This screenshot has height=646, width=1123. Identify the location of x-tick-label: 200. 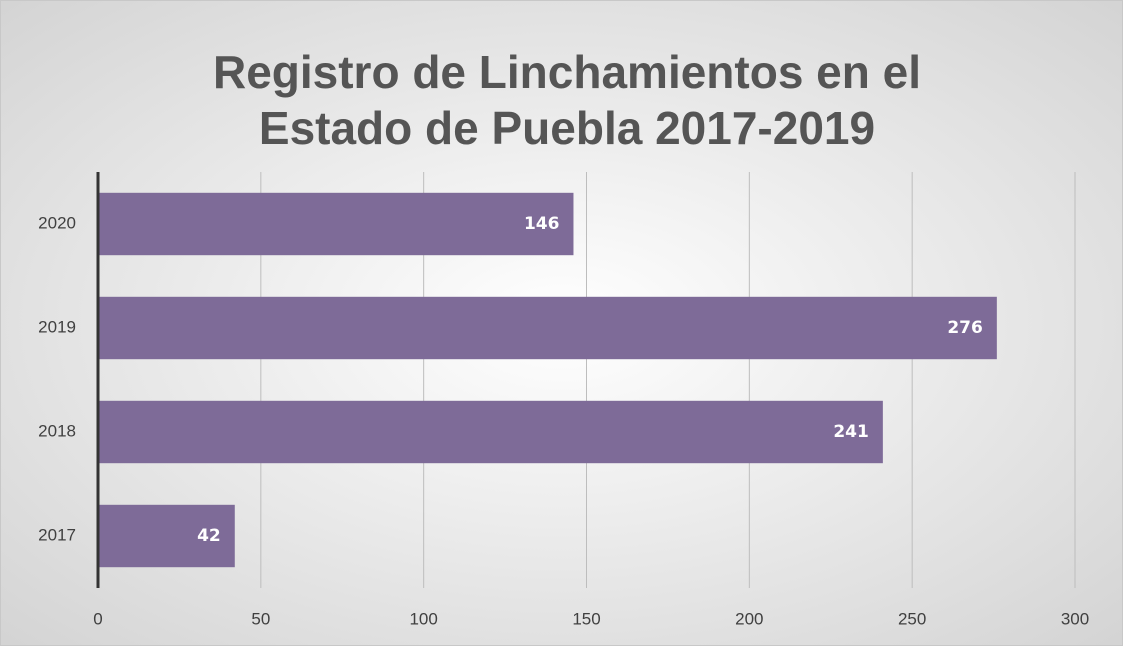
(749, 618).